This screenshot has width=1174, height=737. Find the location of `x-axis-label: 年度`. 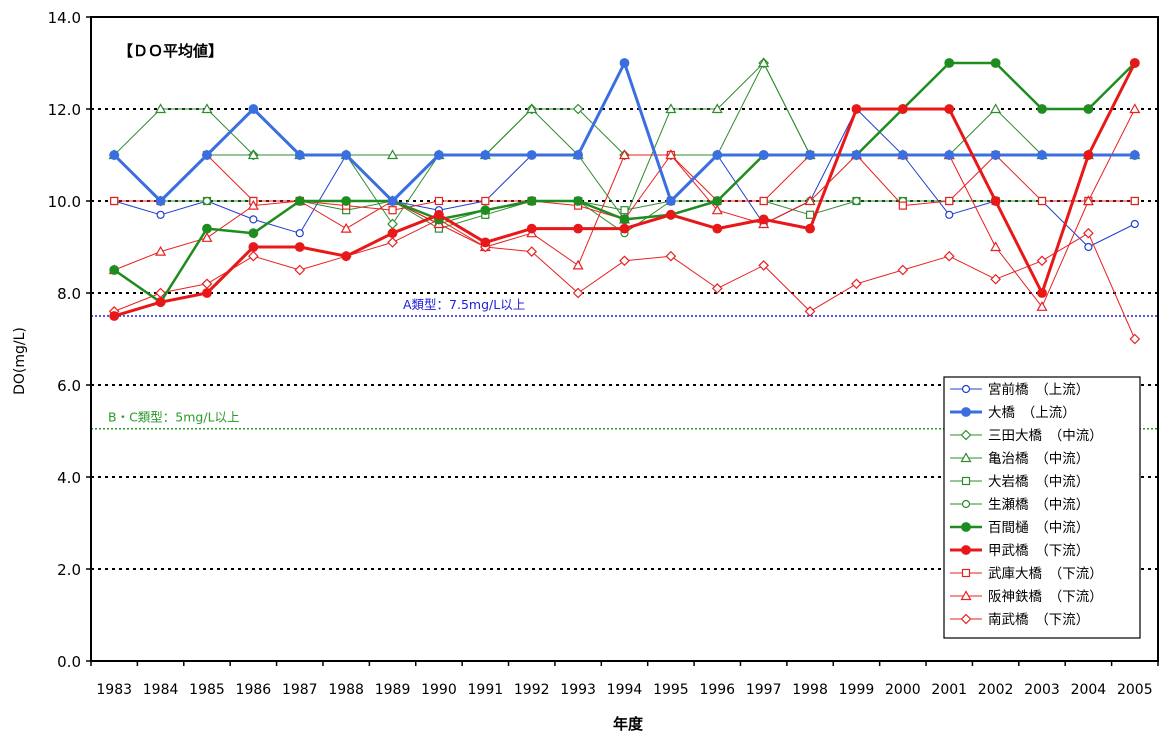

x-axis-label: 年度 is located at coordinates (628, 724).